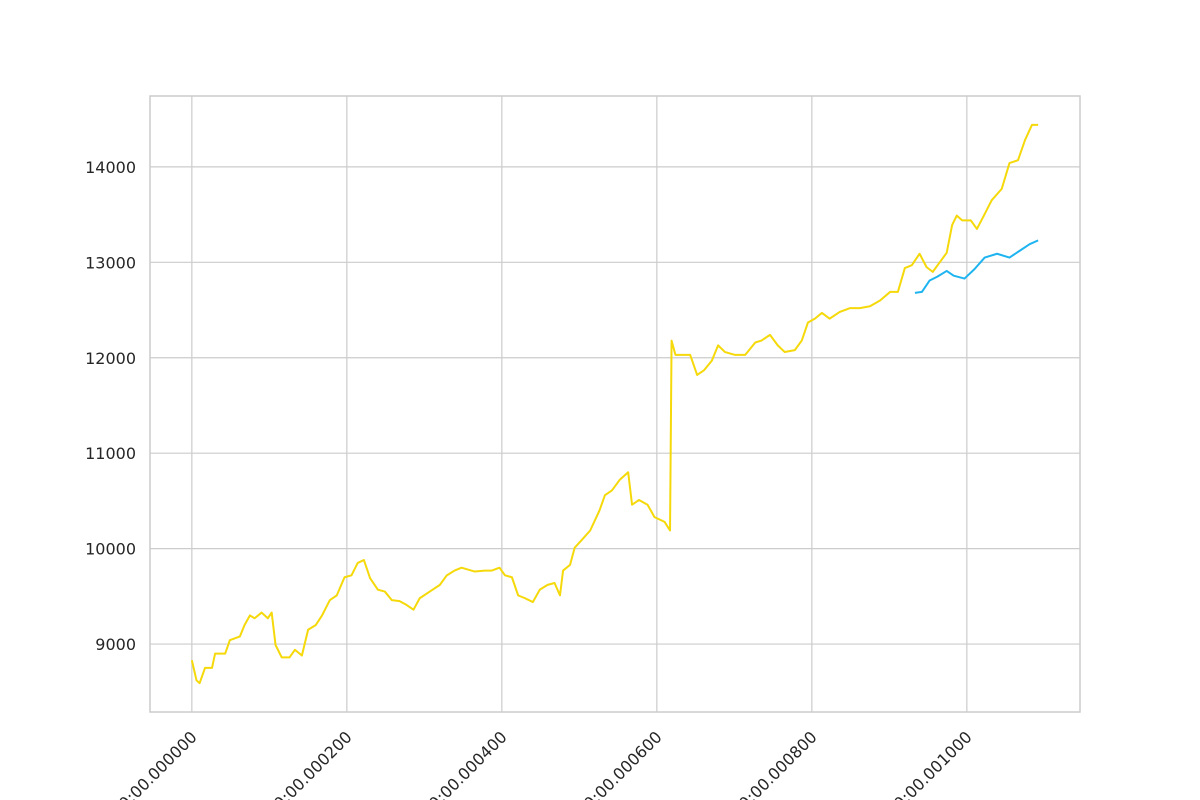 This screenshot has width=1200, height=800. Describe the element at coordinates (110, 262) in the screenshot. I see `y-tick-label: 13000` at that location.